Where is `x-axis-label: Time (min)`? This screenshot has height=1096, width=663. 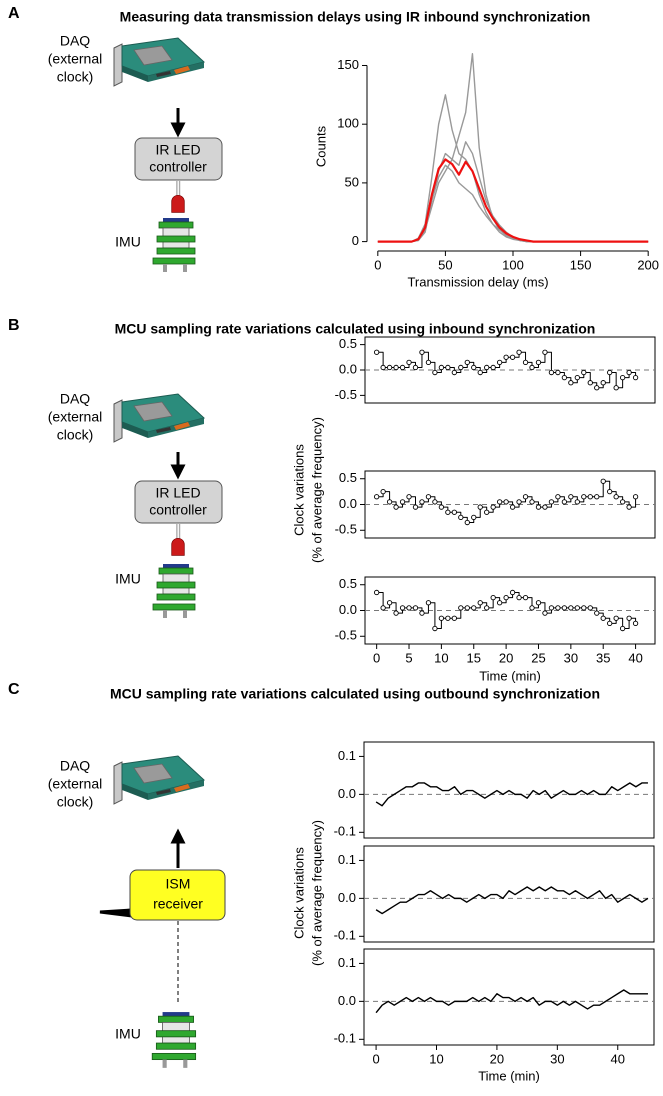 x-axis-label: Time (min) is located at coordinates (510, 675).